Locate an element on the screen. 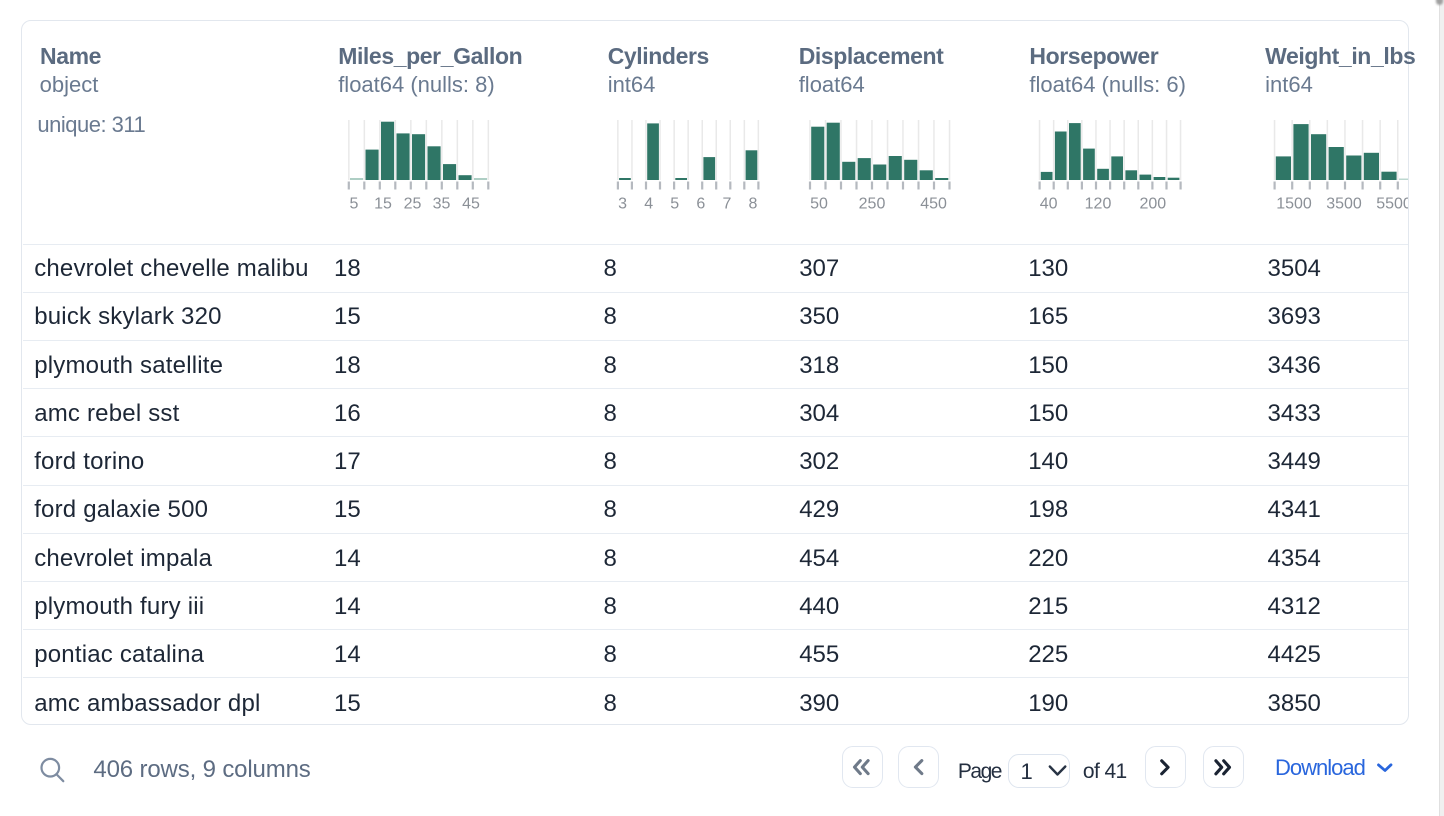 The width and height of the screenshot is (1444, 816). svg-text: 120 is located at coordinates (1098, 203).